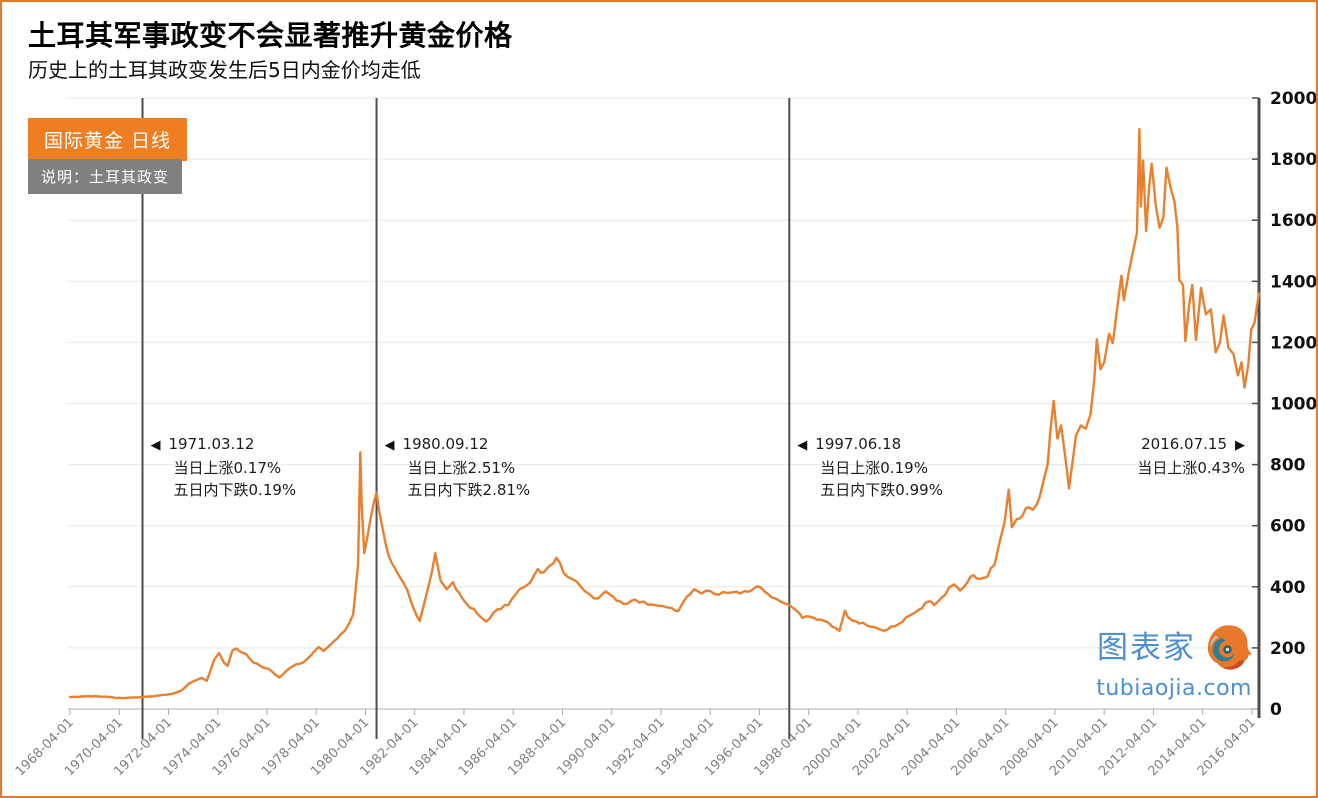 The image size is (1318, 798). Describe the element at coordinates (1293, 221) in the screenshot. I see `y-tick-label: 1600` at that location.